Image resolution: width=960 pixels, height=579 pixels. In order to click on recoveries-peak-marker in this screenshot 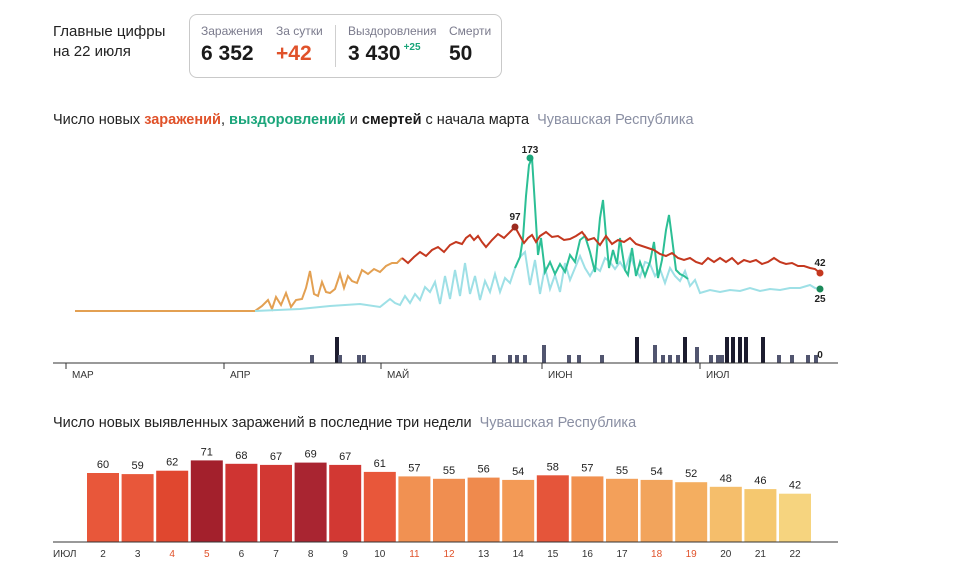, I will do `click(530, 158)`.